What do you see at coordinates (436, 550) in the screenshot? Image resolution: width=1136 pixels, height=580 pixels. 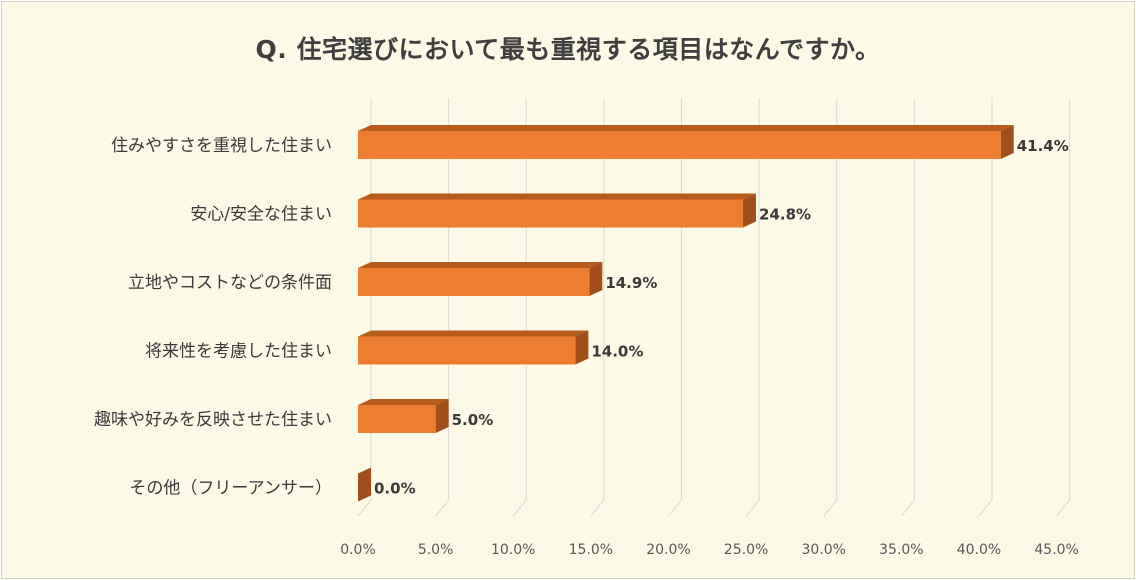 I see `x-tick-label: 5.0%` at bounding box center [436, 550].